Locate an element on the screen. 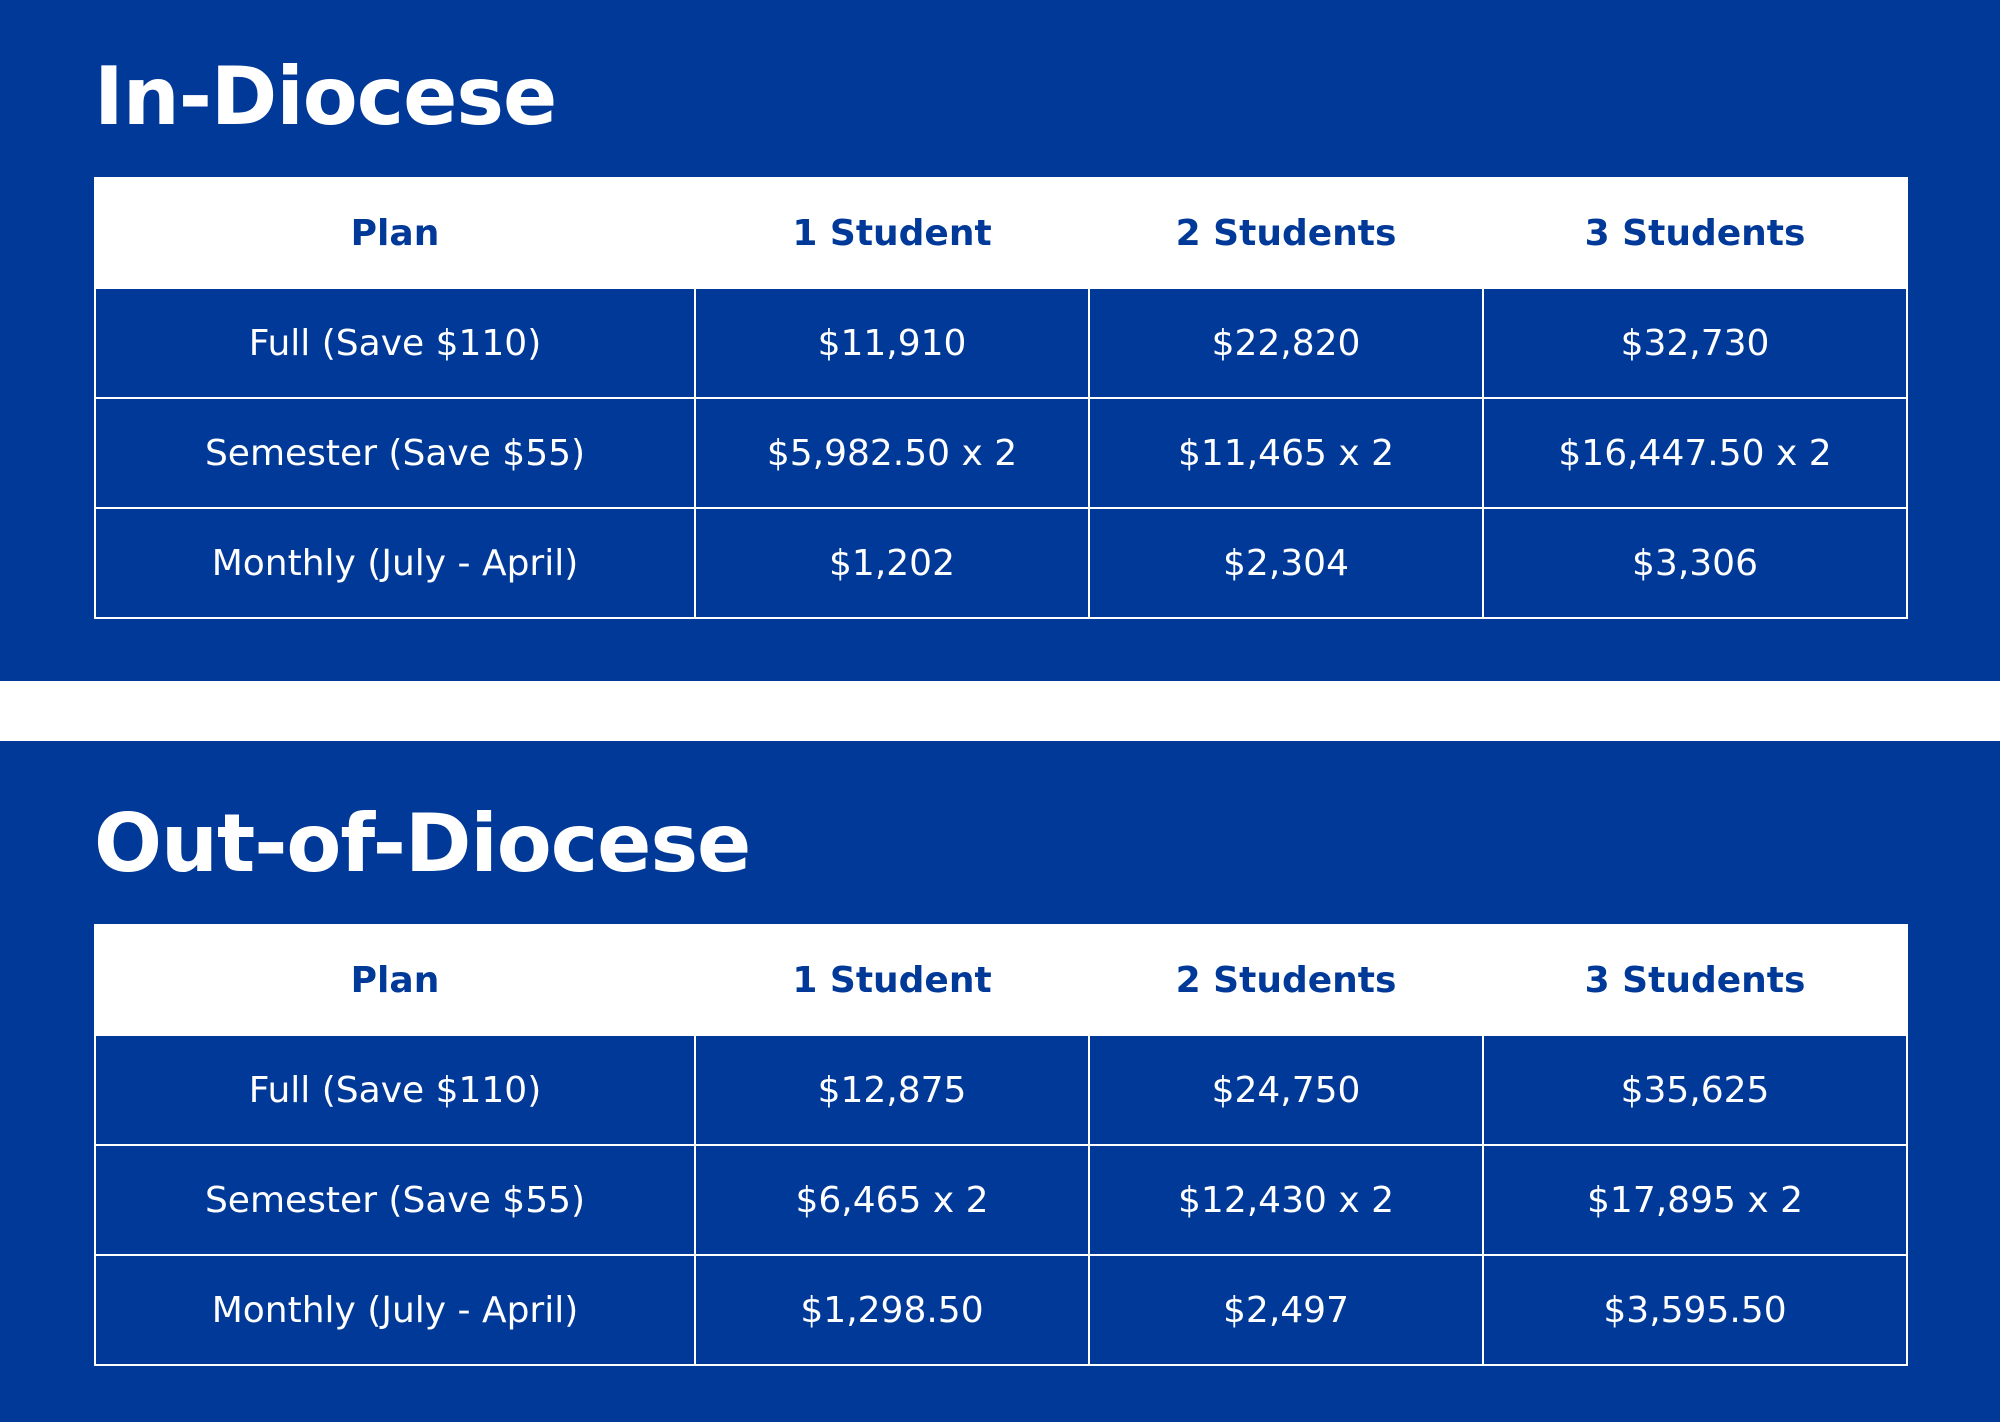 Image resolution: width=2000 pixels, height=1422 pixels. price-cell: $2,304 is located at coordinates (1286, 563).